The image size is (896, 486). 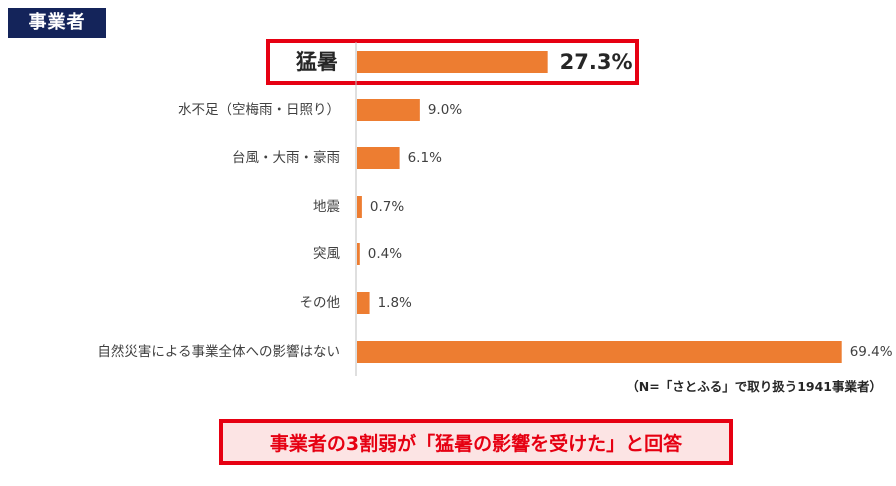 What do you see at coordinates (286, 158) in the screenshot?
I see `category-label-2: 台風・大雨・豪雨` at bounding box center [286, 158].